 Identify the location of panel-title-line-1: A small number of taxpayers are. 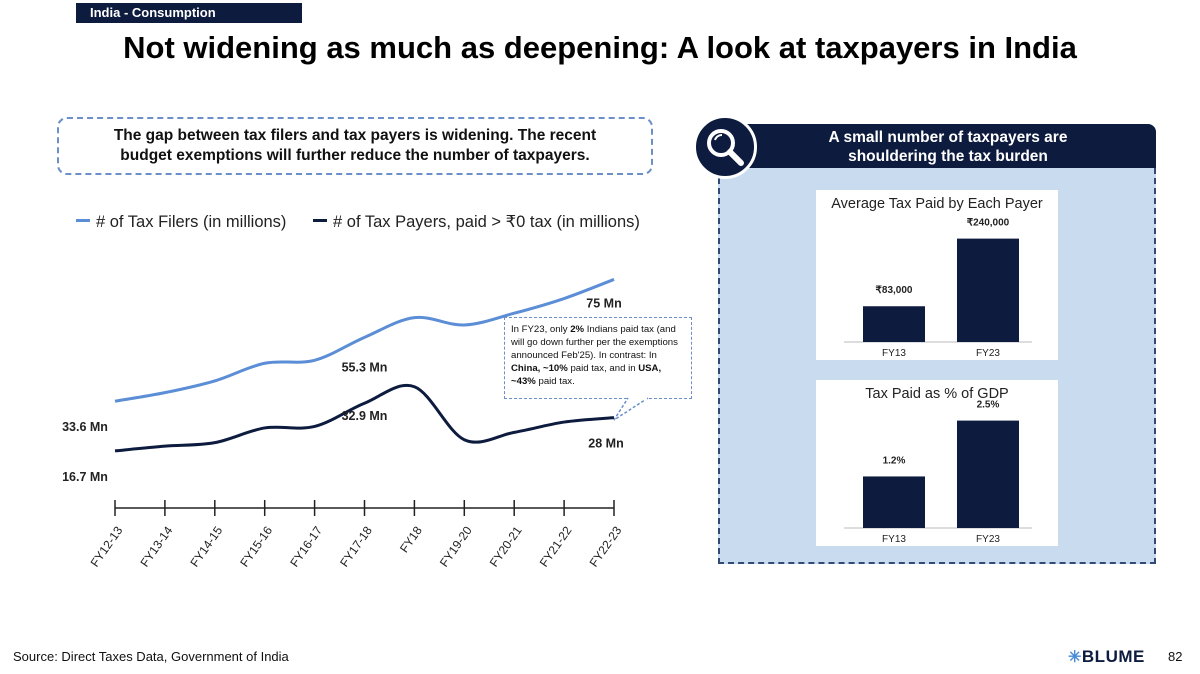
(948, 137).